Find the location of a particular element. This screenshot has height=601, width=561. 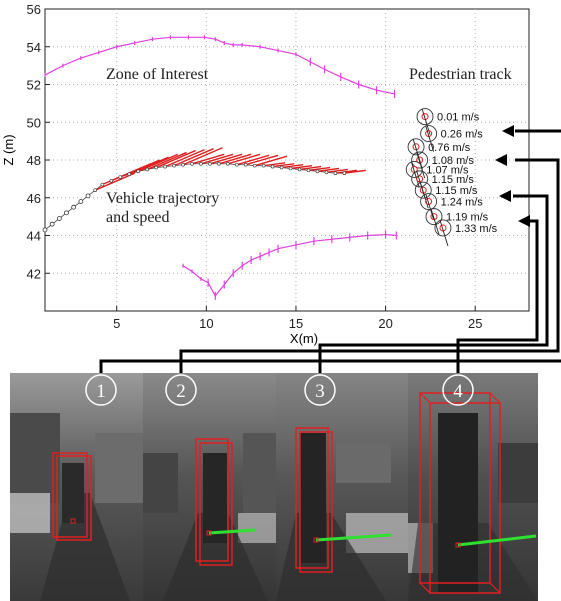

pedestrian-speed-label: 1.15 m/s is located at coordinates (456, 191).